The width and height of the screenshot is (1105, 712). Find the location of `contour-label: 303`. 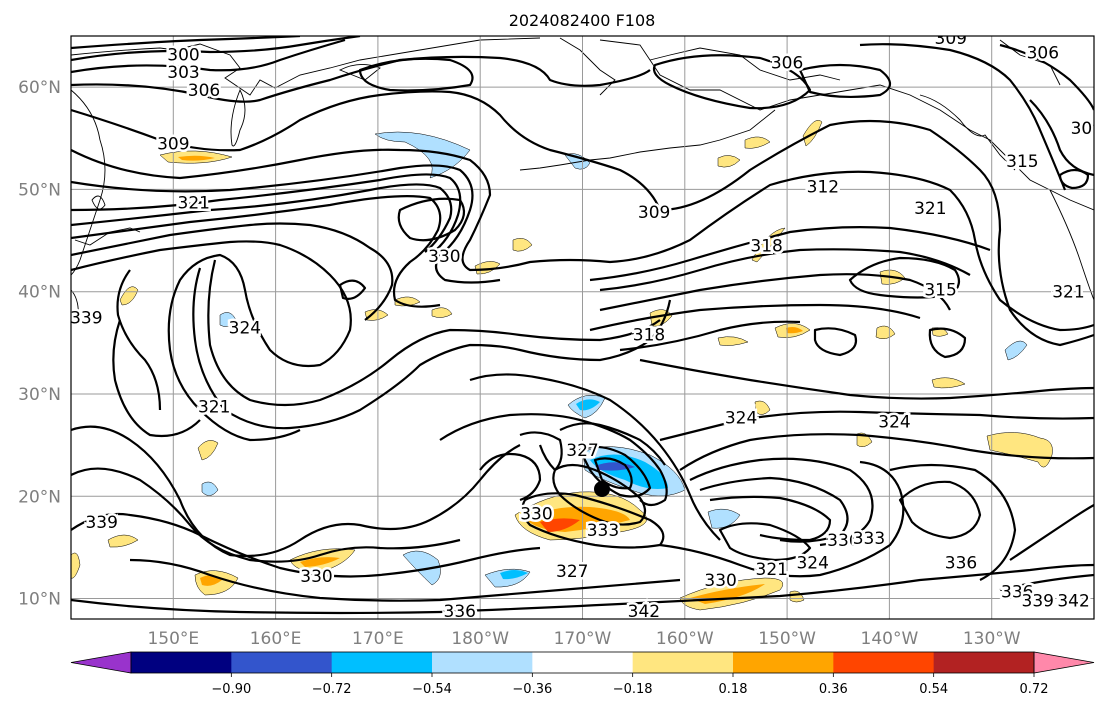

contour-label: 303 is located at coordinates (183, 73).